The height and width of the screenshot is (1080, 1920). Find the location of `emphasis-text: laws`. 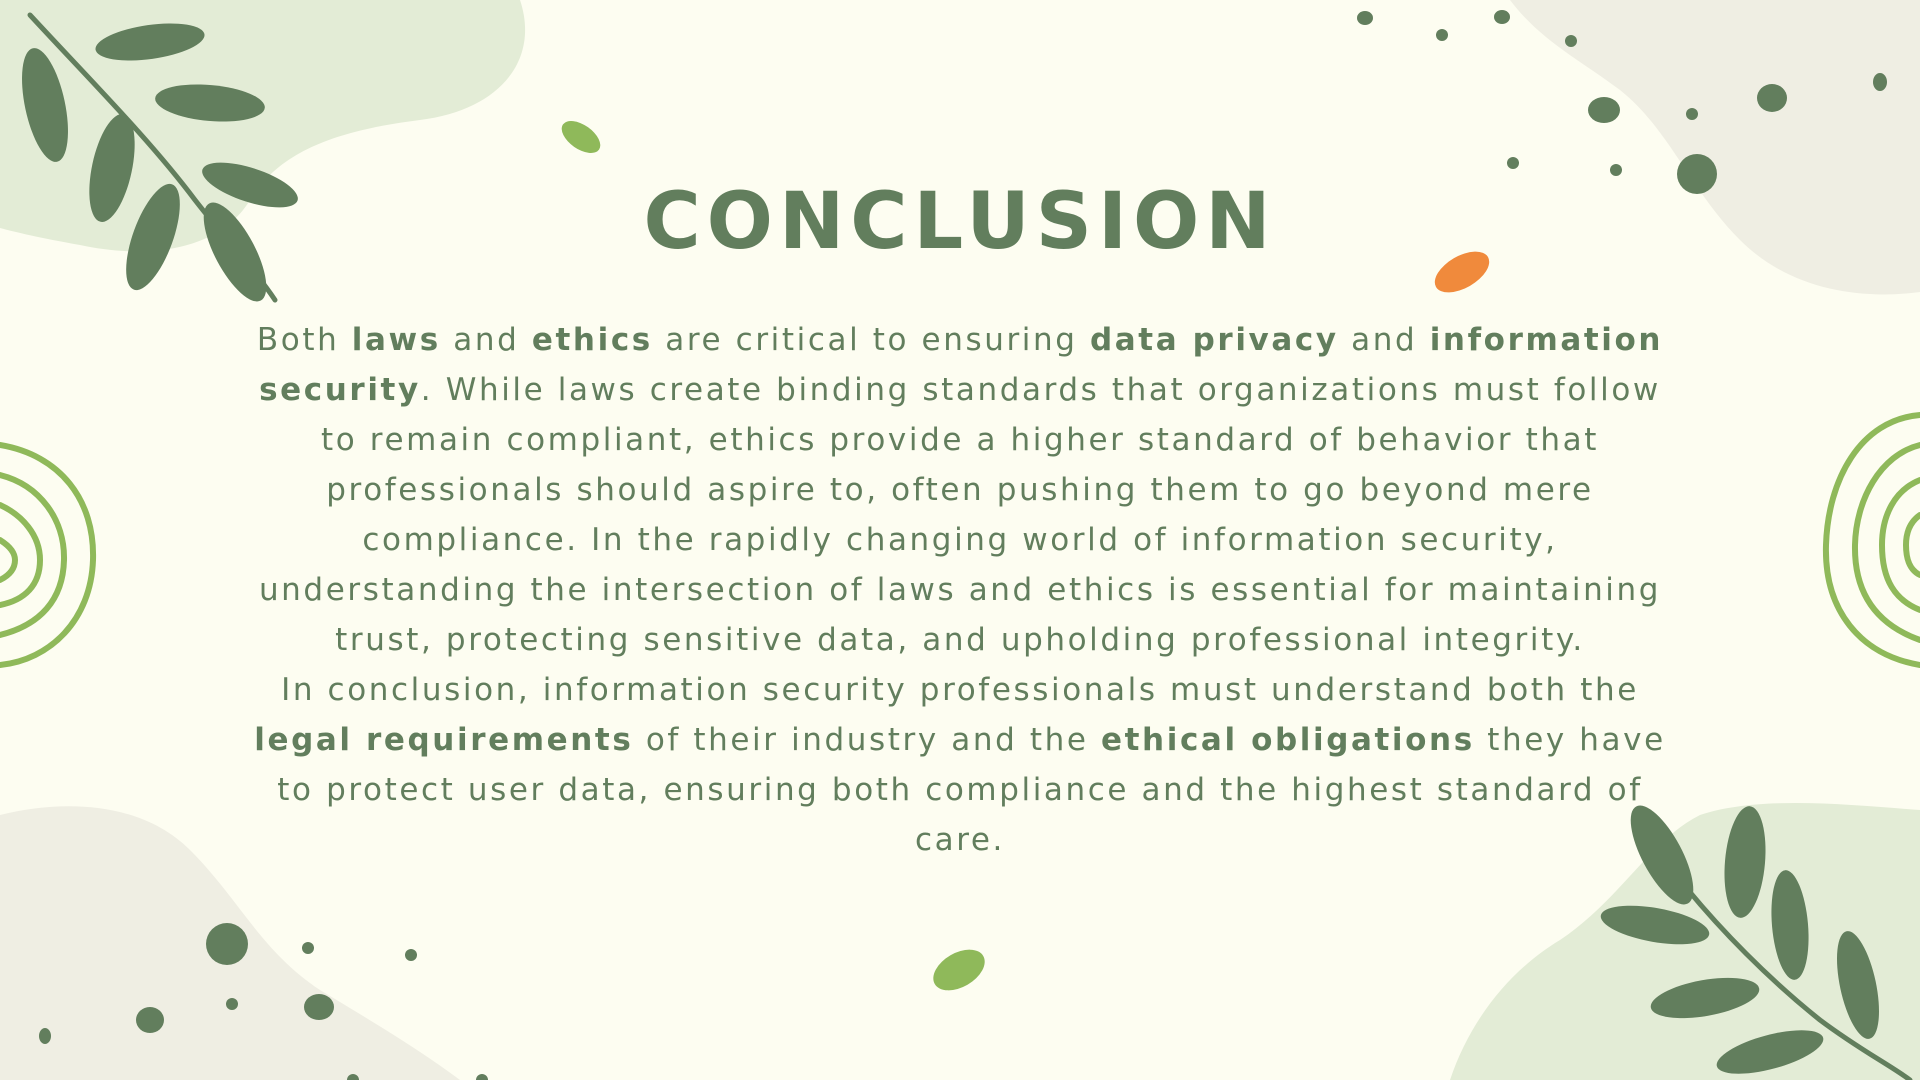

emphasis-text: laws is located at coordinates (396, 340).